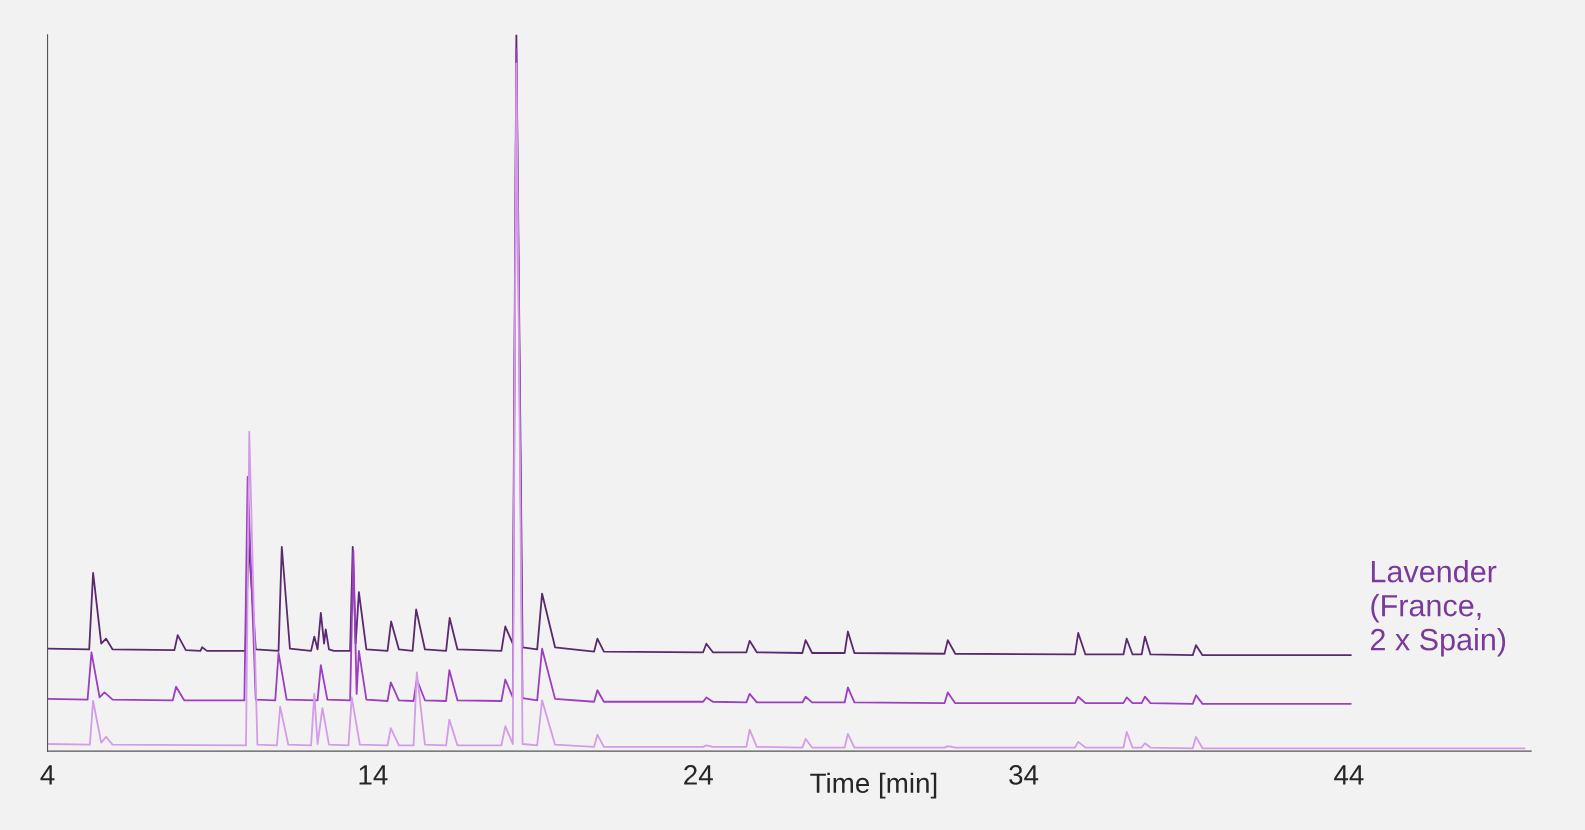 This screenshot has height=830, width=1585. Describe the element at coordinates (873, 785) in the screenshot. I see `x-axis-title: Time [min]` at that location.